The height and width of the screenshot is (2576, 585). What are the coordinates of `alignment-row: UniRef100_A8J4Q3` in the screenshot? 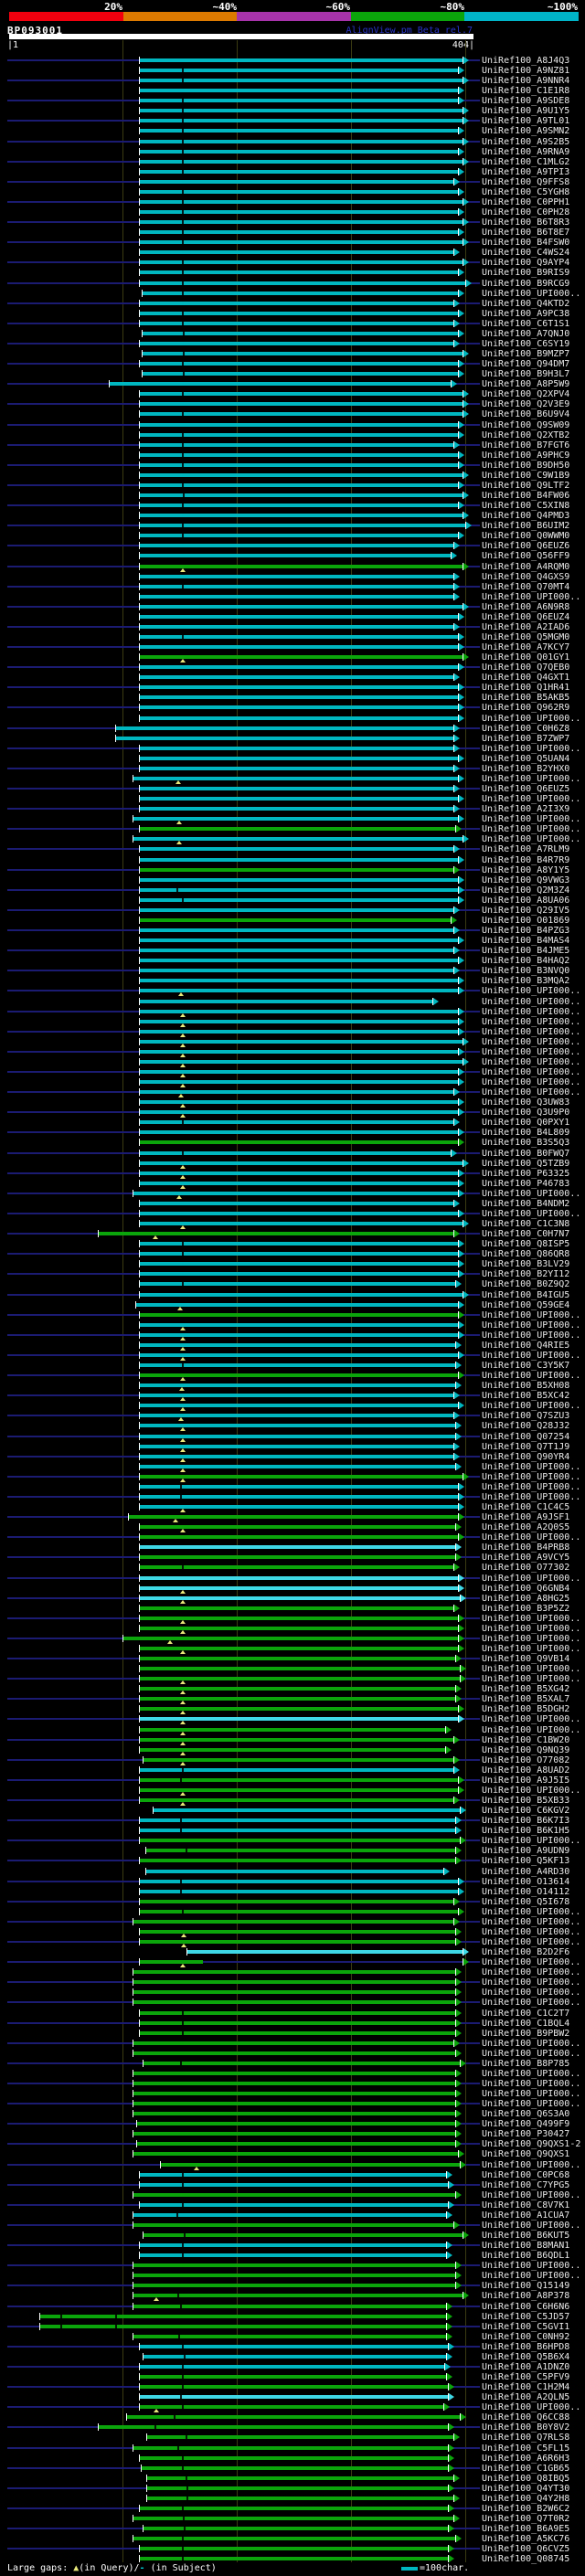 It's located at (293, 60).